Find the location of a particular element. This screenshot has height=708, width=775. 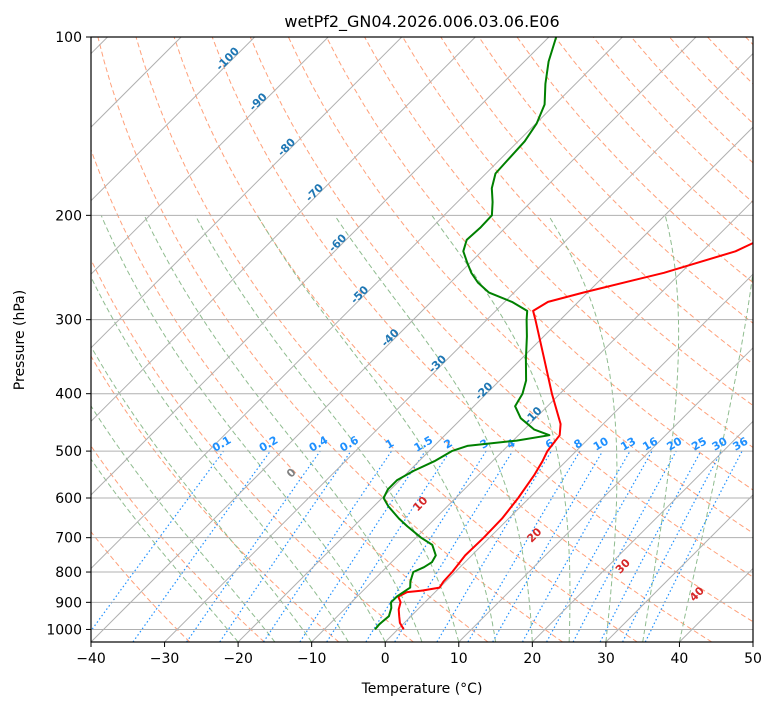

y-tick-label: 700 is located at coordinates (68, 539).